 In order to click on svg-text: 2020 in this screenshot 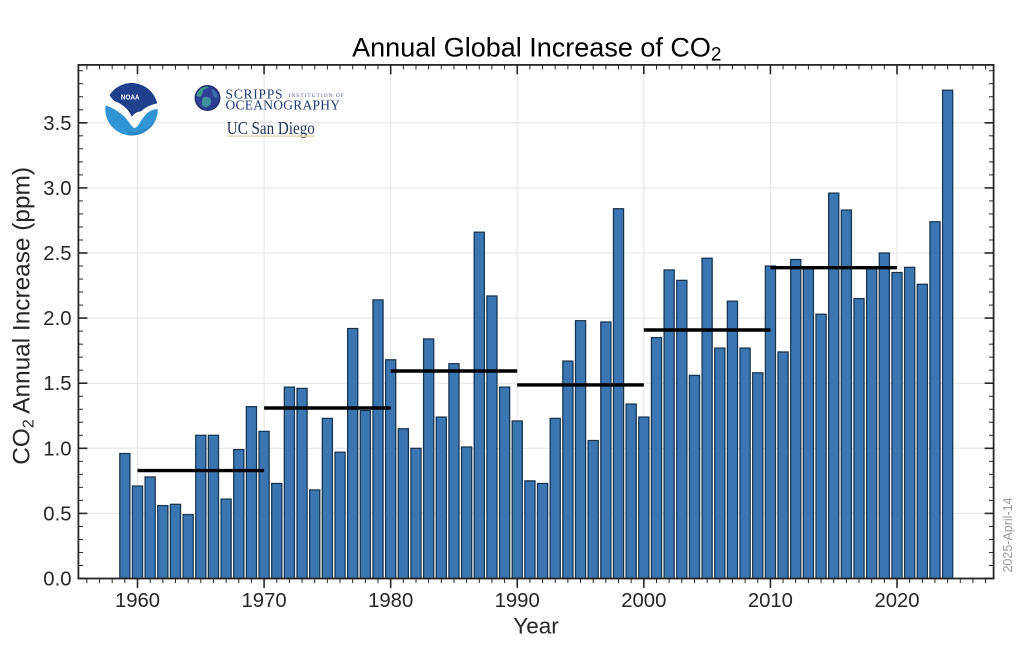, I will do `click(896, 601)`.